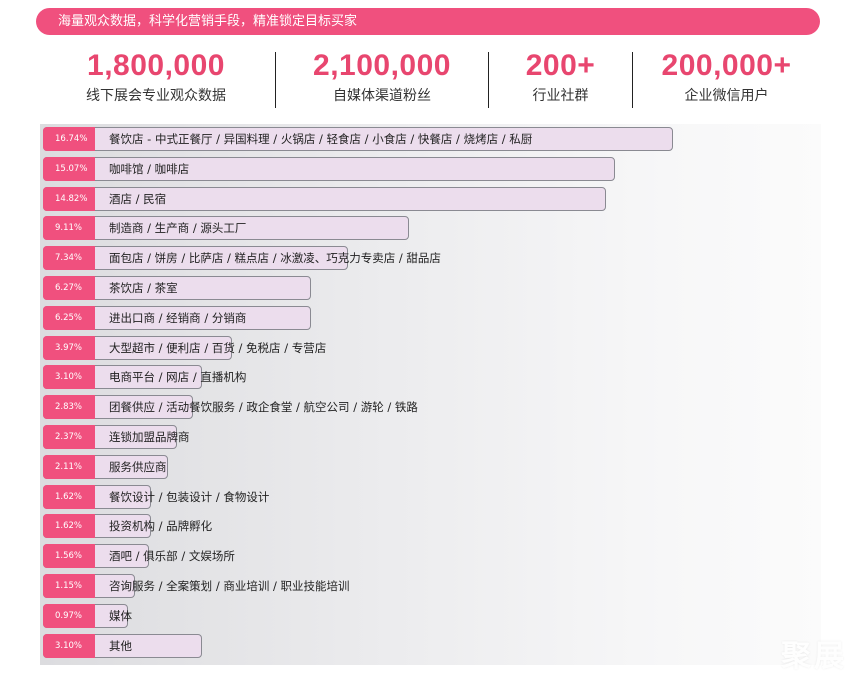 The height and width of the screenshot is (683, 857). I want to click on stat-offline-visitors: 1,800,000 线下展会专业观众数据, so click(156, 80).